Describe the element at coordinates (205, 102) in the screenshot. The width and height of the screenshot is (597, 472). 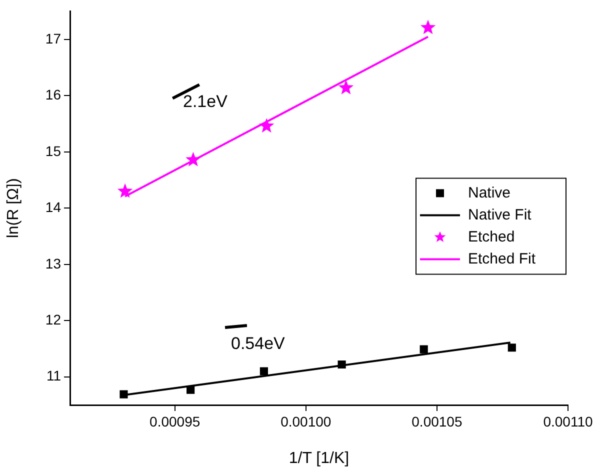
I see `annotation: 2.1eV` at that location.